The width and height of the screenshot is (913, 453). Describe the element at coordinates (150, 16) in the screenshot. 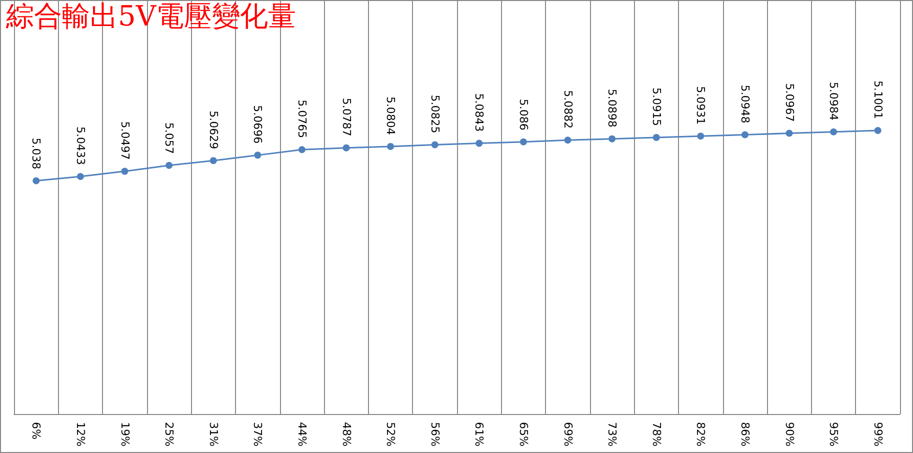

I see `chart-title: 綜合輸出5V電壓變化量` at that location.